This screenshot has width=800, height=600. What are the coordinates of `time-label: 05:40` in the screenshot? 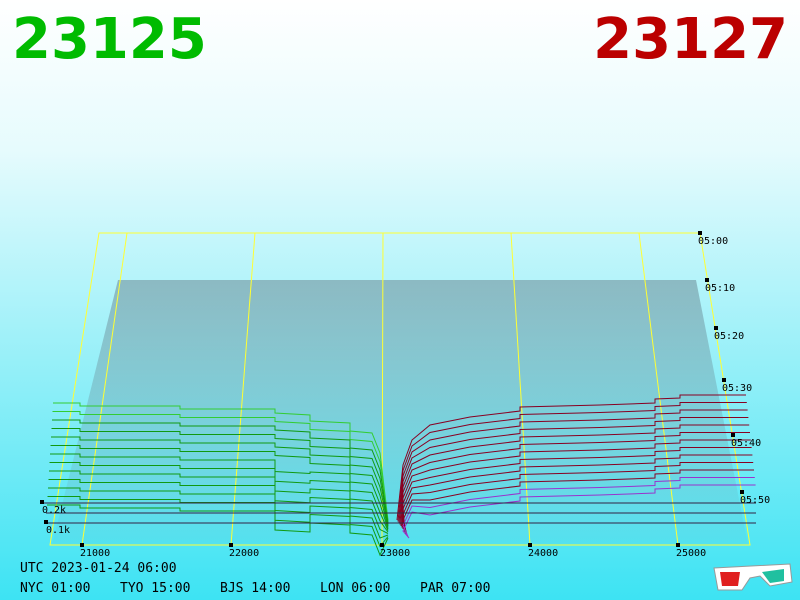 It's located at (746, 443).